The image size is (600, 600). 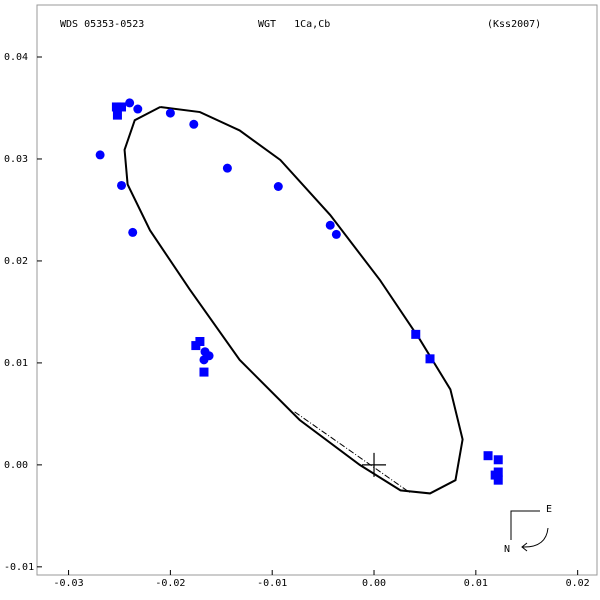 I want to click on y-tick-label: 0.01, so click(x=16, y=363).